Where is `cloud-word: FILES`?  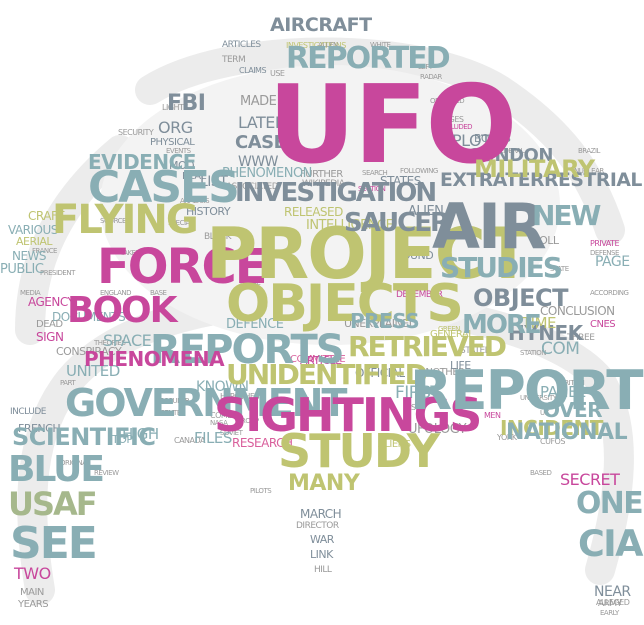
cloud-word: FILES is located at coordinates (213, 438).